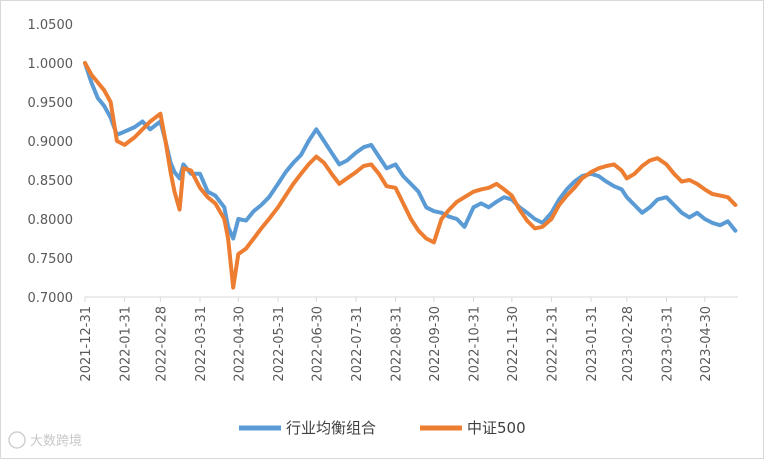  Describe the element at coordinates (382, 428) in the screenshot. I see `legend: 行业均衡组合 中证500` at that location.